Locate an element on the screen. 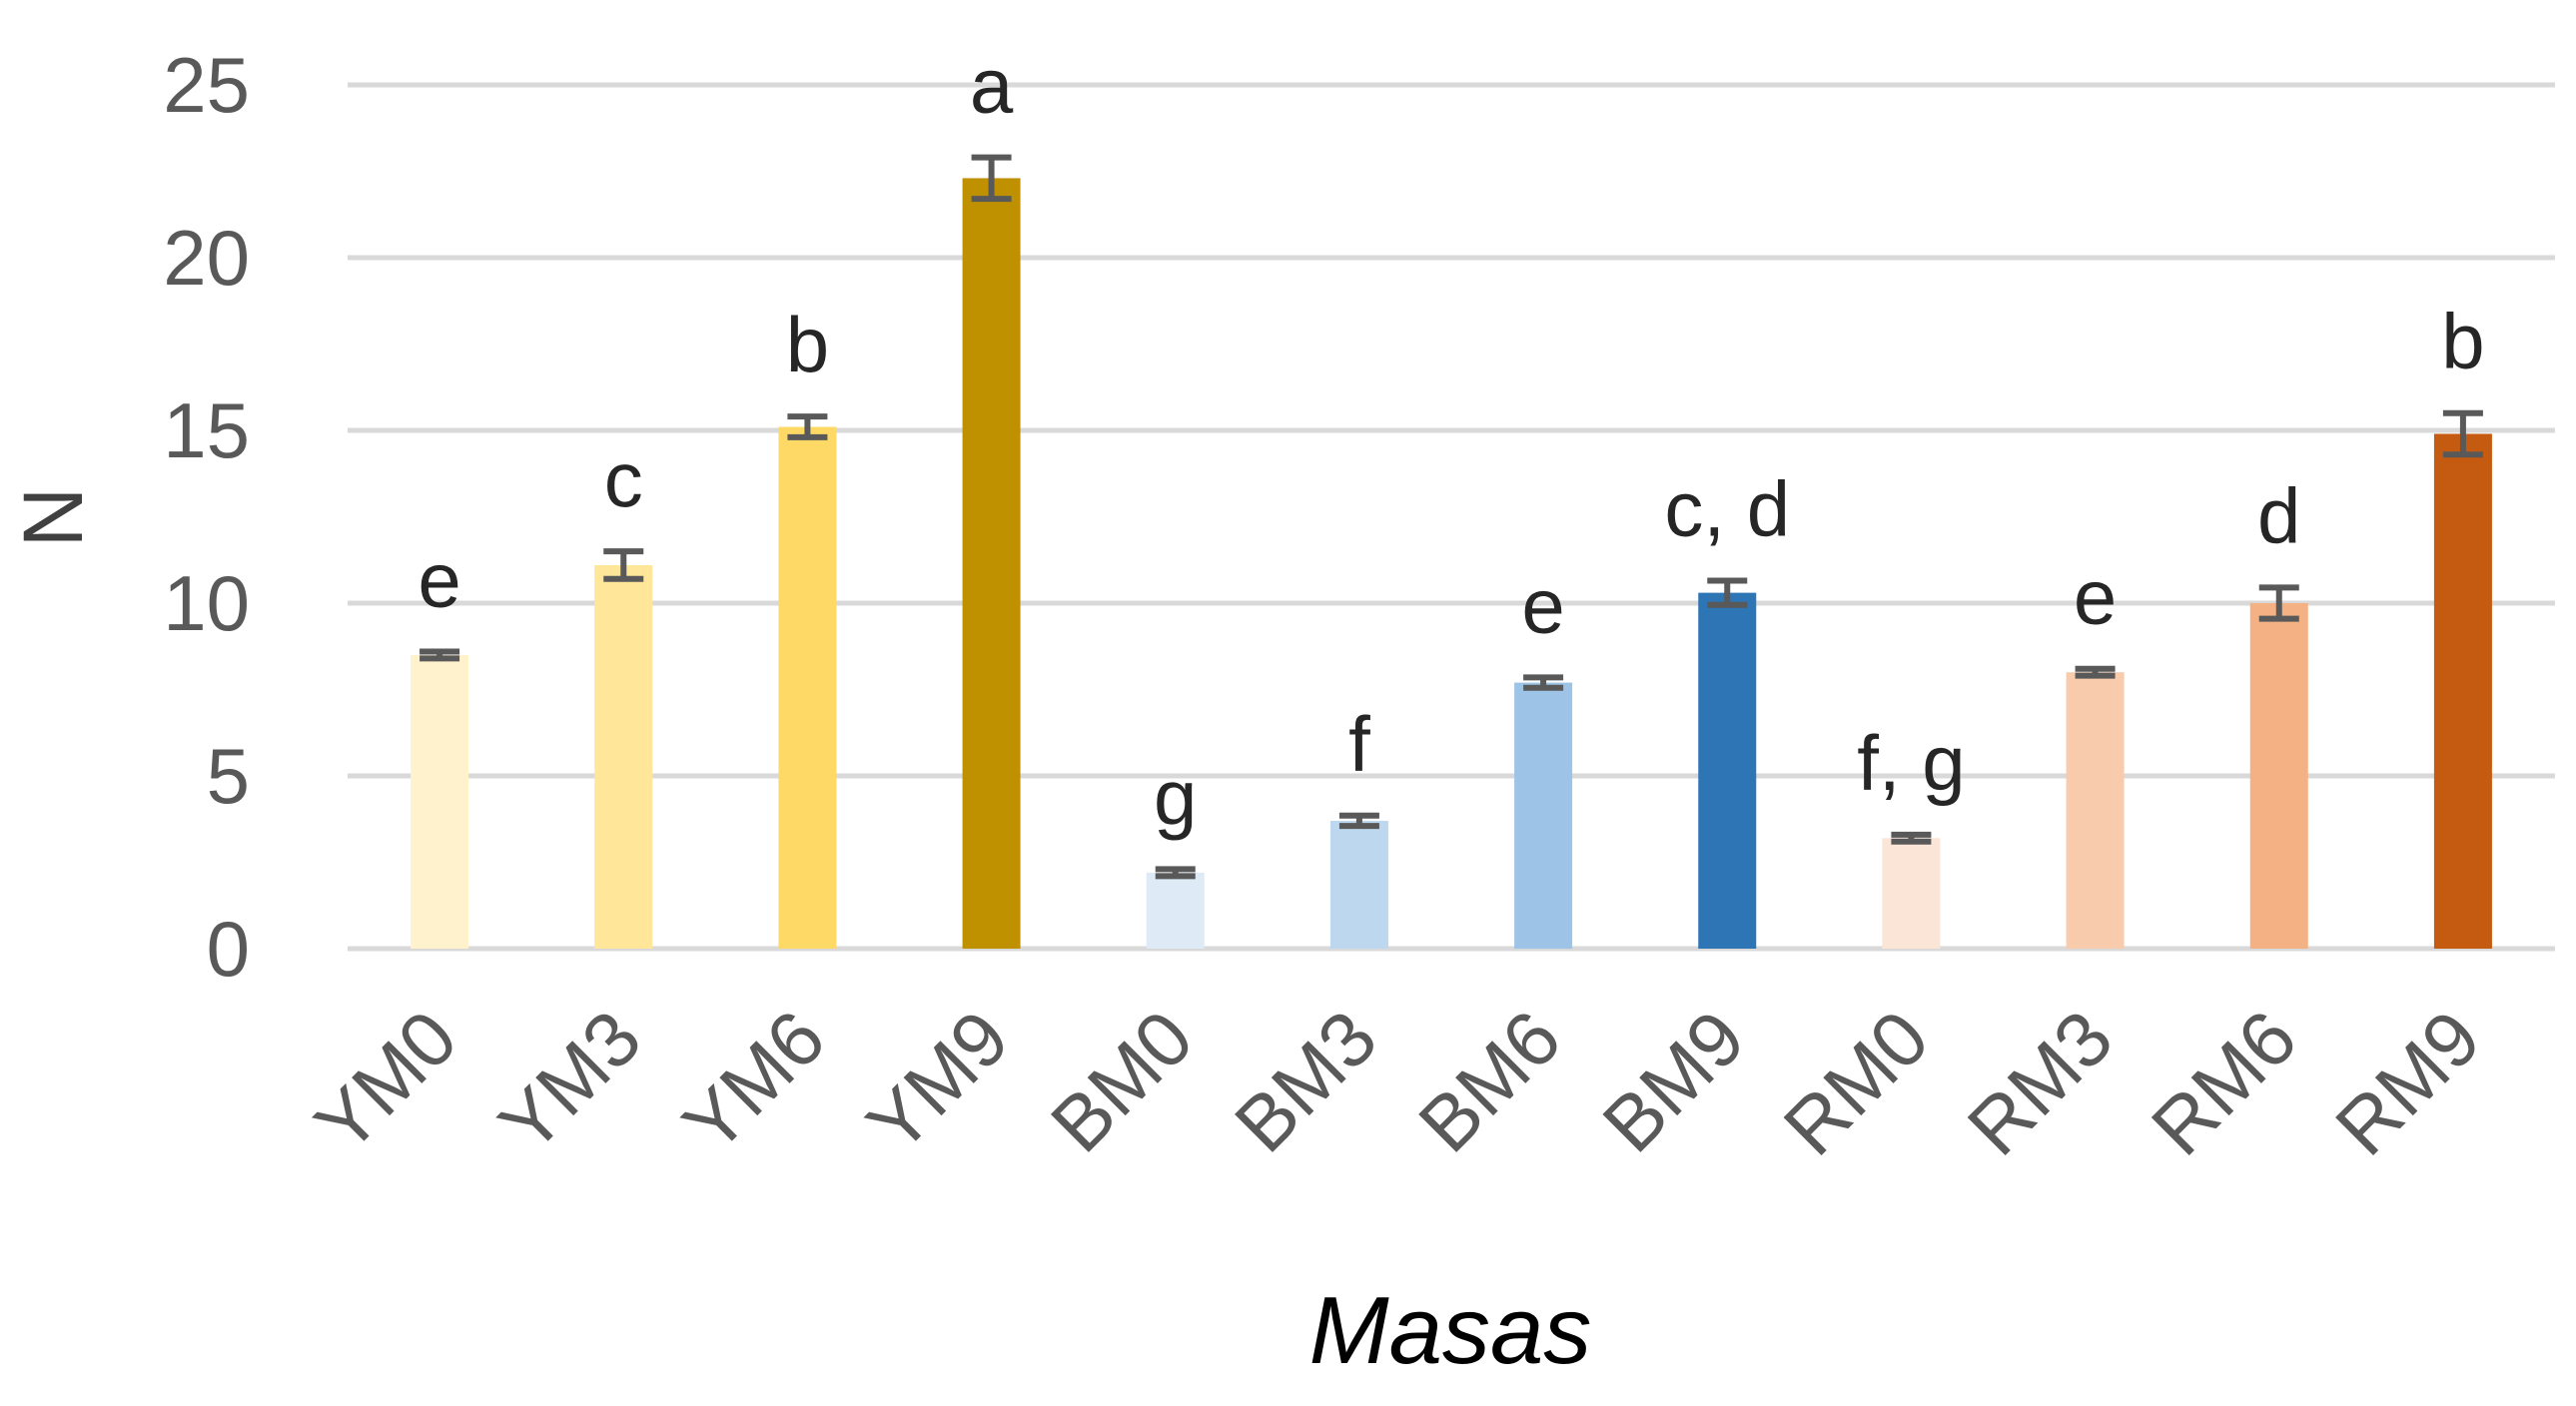 The image size is (2576, 1406). significance-label: f, g is located at coordinates (1911, 763).